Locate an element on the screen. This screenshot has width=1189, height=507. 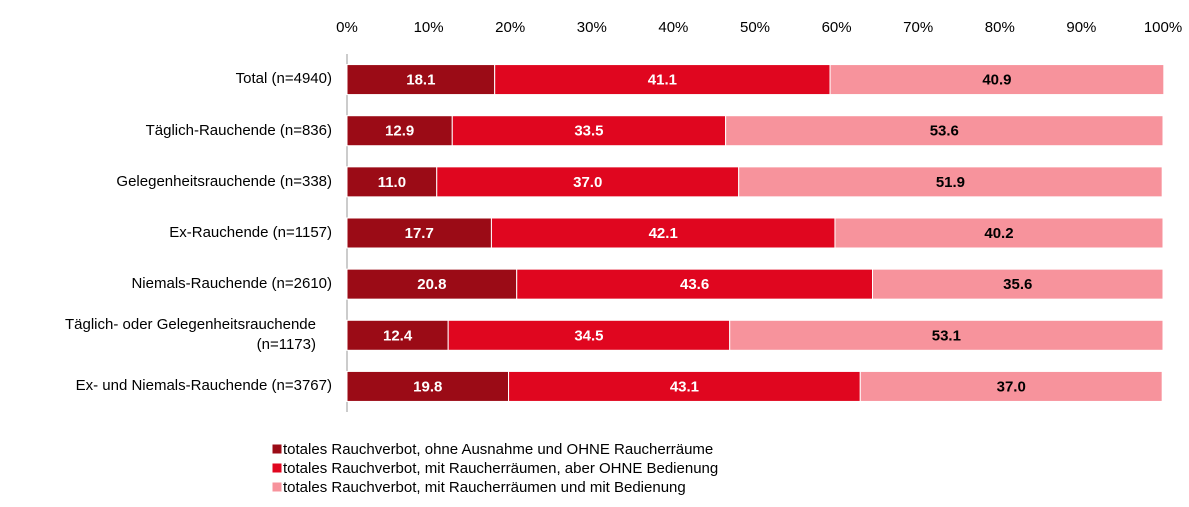
x-tick-label: 40% is located at coordinates (673, 27).